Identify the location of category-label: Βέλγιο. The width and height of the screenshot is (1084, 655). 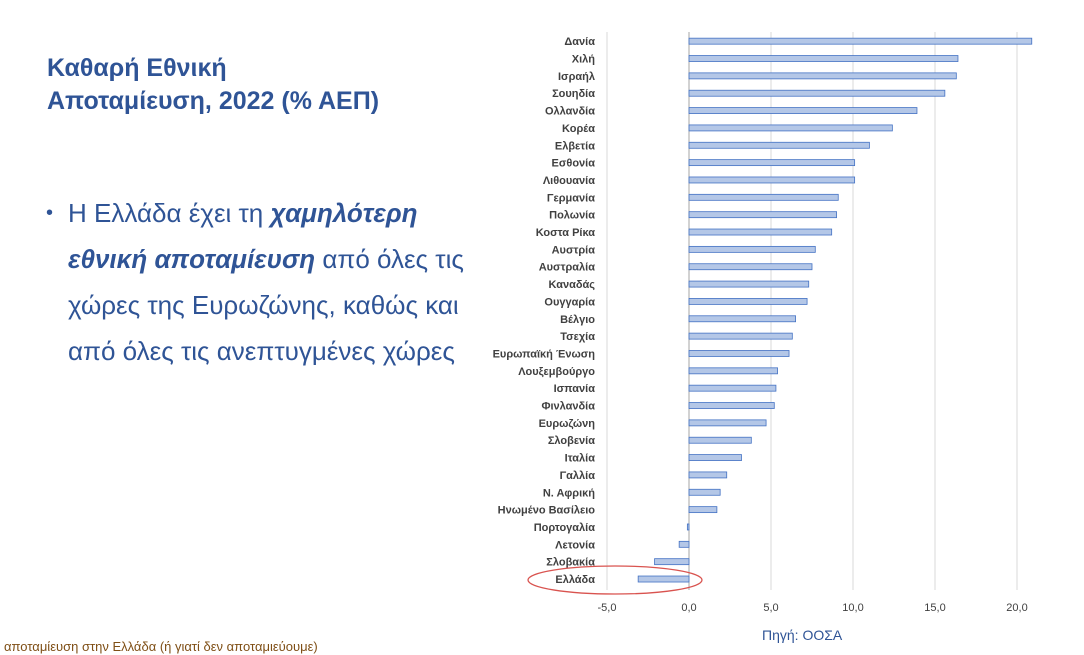
(577, 320).